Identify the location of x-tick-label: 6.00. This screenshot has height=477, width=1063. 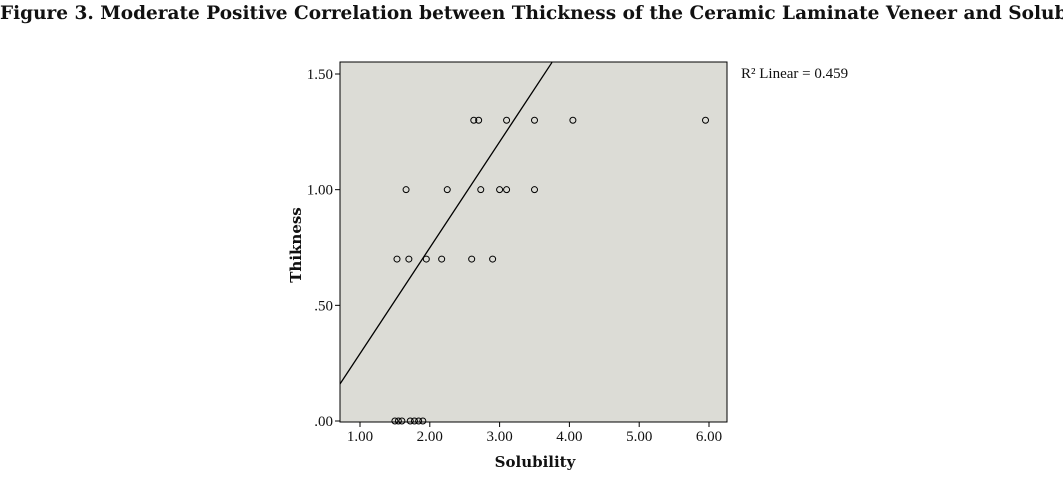
(709, 437).